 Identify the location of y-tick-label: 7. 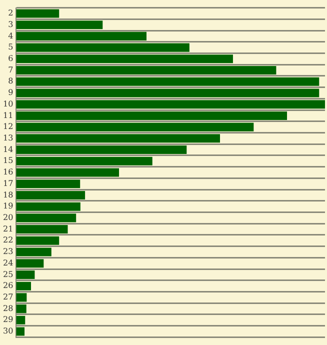
(11, 69).